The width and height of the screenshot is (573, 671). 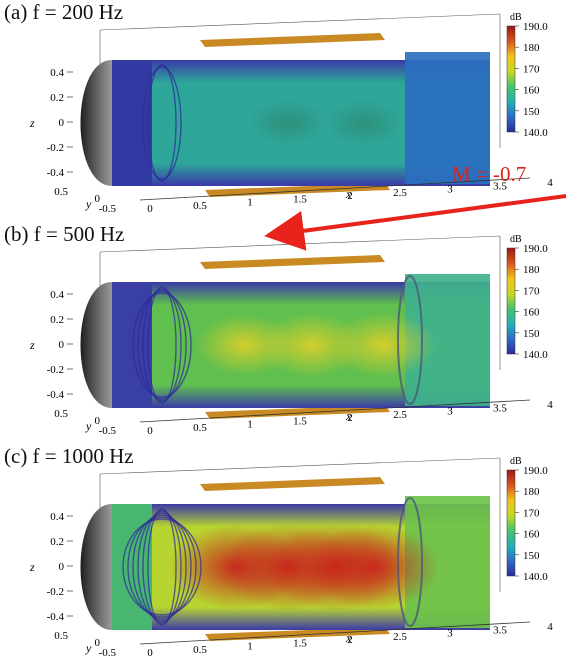 What do you see at coordinates (415, 222) in the screenshot?
I see `flow-arrow-line` at bounding box center [415, 222].